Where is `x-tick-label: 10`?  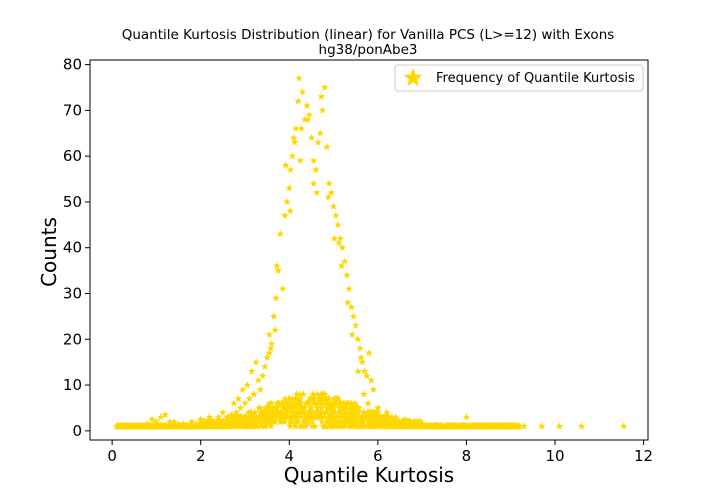 x-tick-label: 10 is located at coordinates (554, 456).